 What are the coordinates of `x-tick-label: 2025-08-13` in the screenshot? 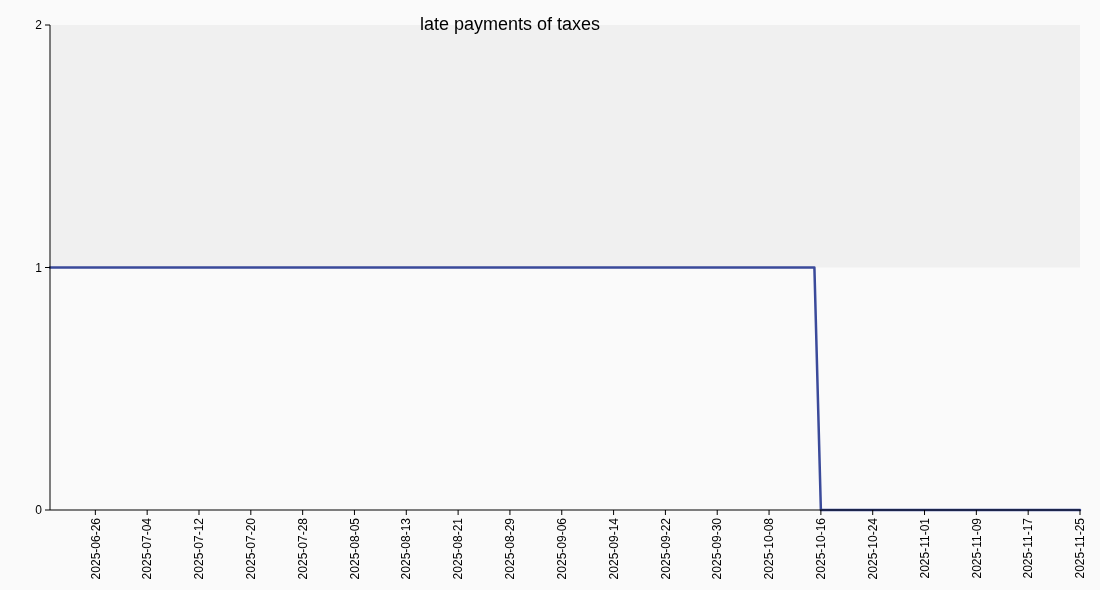 It's located at (406, 548).